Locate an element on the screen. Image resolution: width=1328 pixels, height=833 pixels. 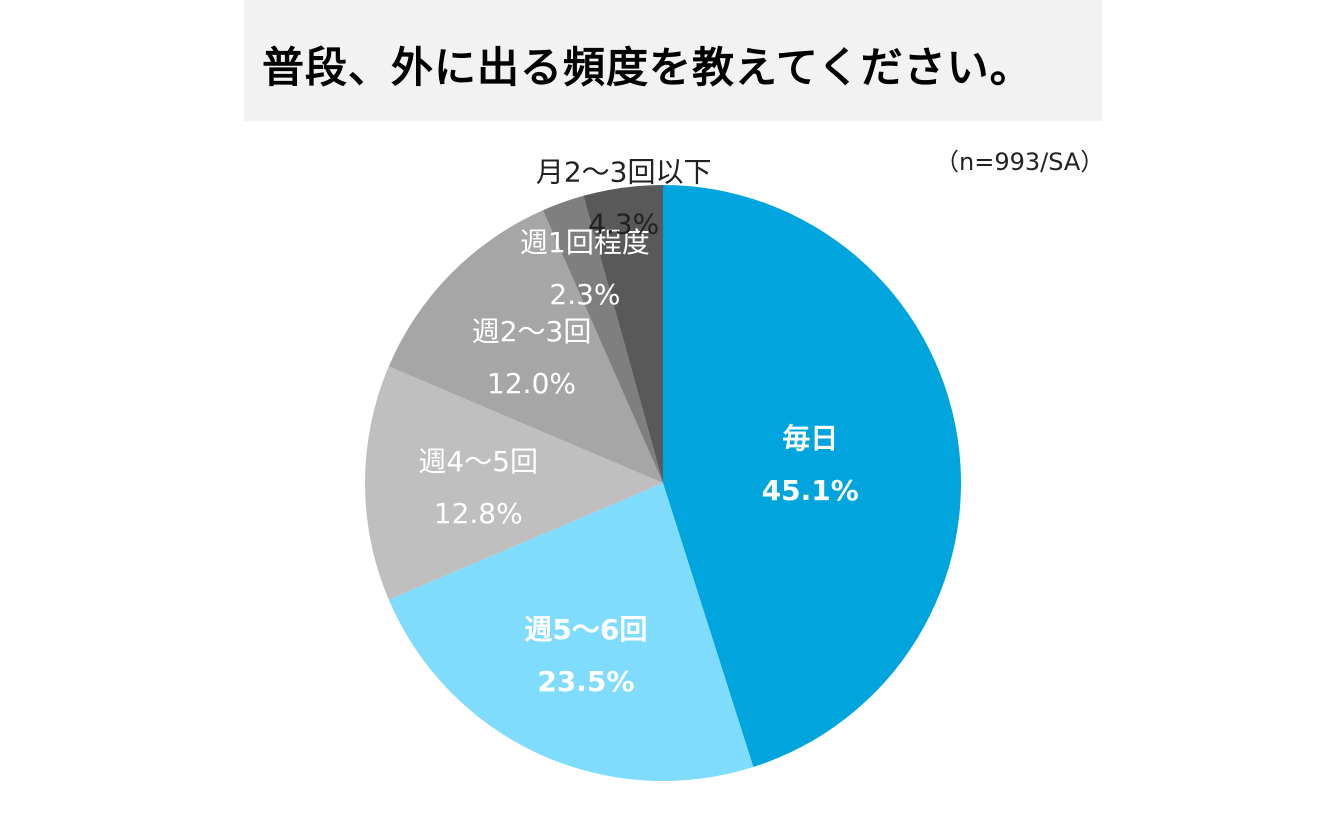
chart-title: 普段、外に出る頻度を教えてください。 is located at coordinates (647, 67).